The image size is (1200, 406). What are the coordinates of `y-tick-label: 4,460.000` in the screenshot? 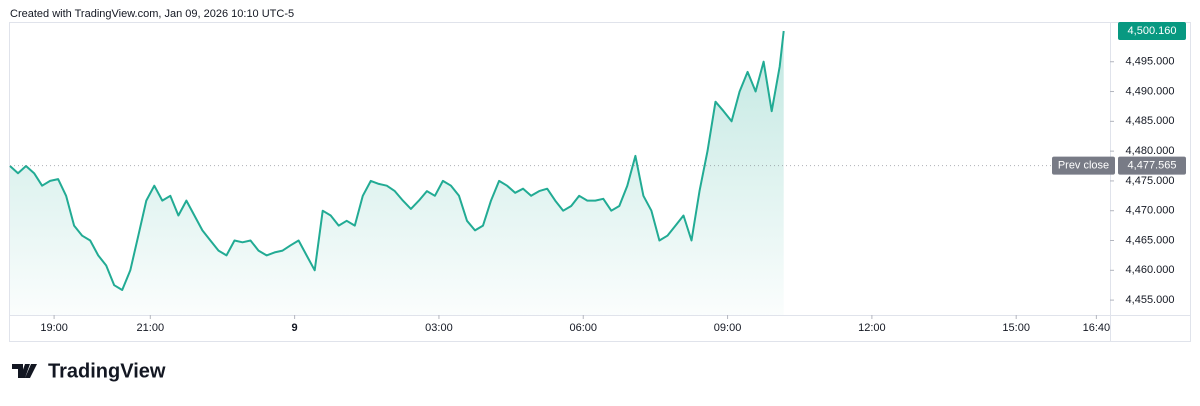 It's located at (1150, 270).